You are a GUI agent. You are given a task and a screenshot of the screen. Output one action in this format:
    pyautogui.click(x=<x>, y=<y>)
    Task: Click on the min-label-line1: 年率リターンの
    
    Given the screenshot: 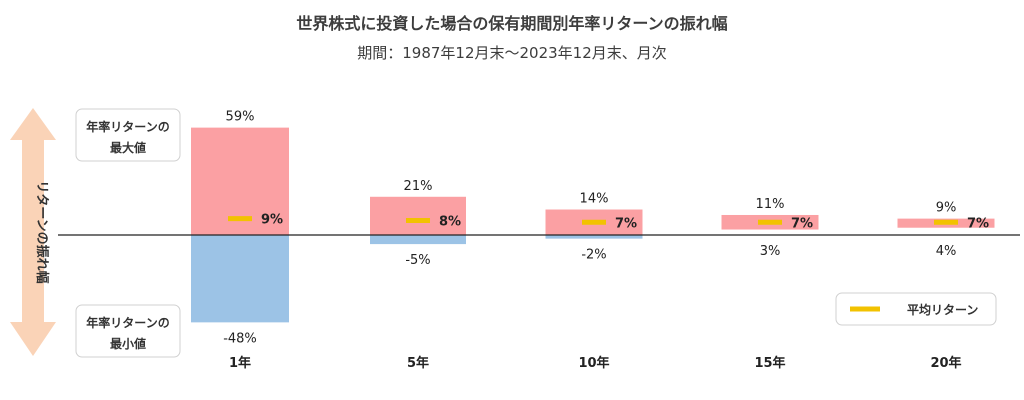 What is the action you would take?
    pyautogui.click(x=127, y=322)
    